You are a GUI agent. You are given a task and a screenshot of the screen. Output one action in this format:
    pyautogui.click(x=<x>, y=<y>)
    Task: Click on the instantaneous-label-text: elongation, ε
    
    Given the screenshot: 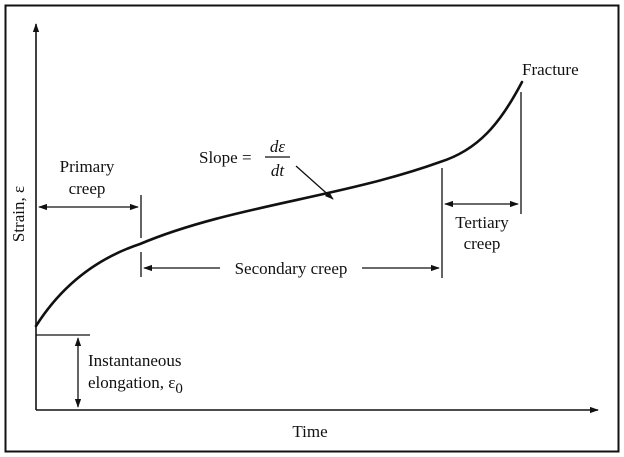 What is the action you would take?
    pyautogui.click(x=131, y=382)
    